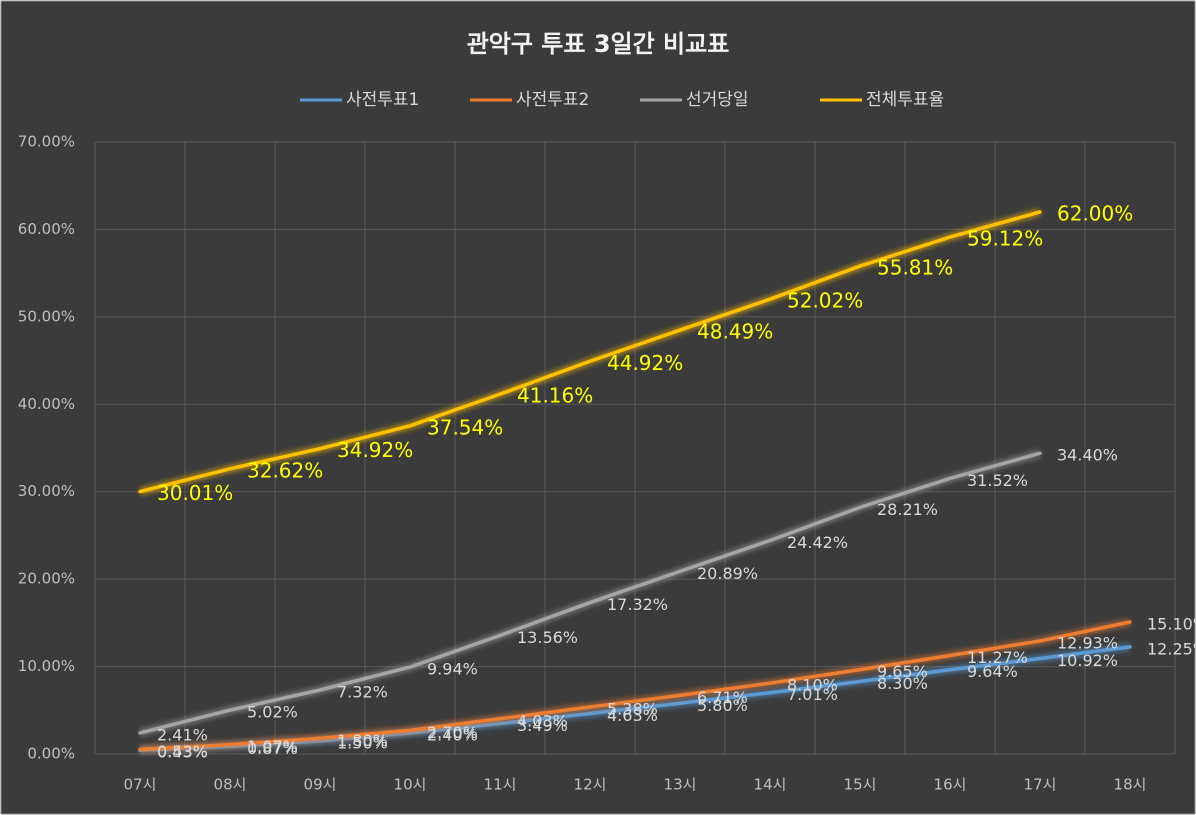  What do you see at coordinates (410, 785) in the screenshot?
I see `x-tick-label: 10시` at bounding box center [410, 785].